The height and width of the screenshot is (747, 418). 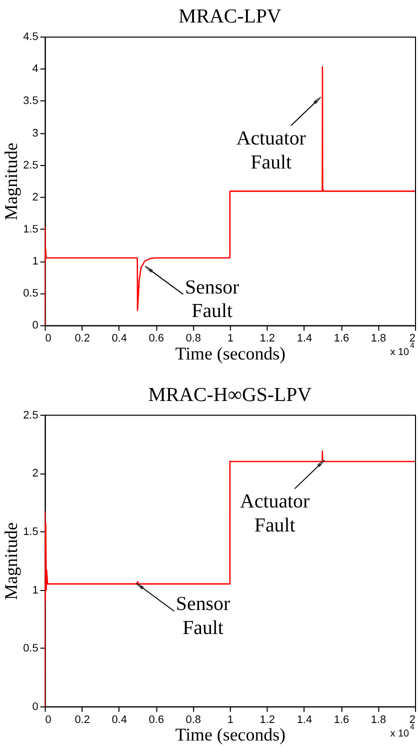 I want to click on chart-title: MRAC-H∞GS-LPV, so click(x=230, y=395).